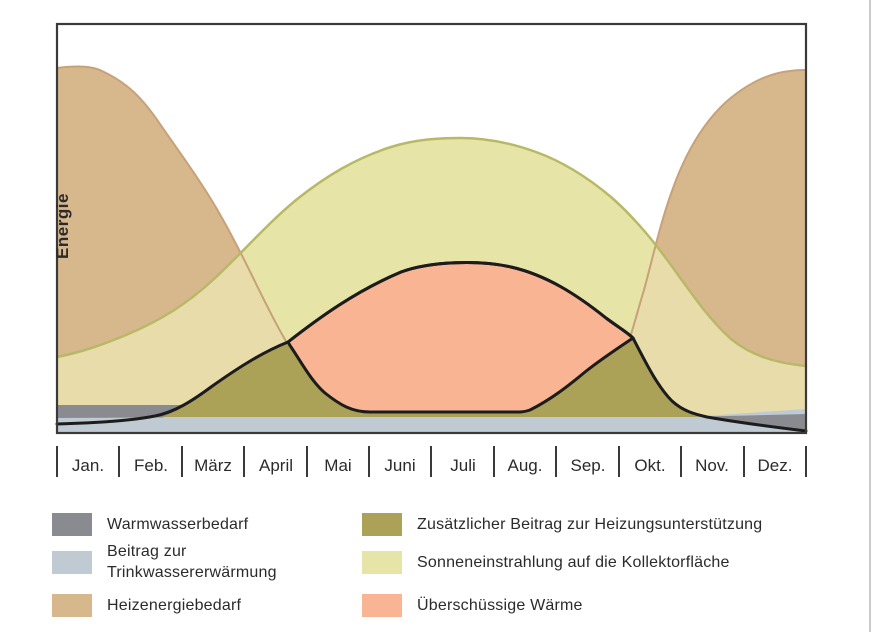 The width and height of the screenshot is (872, 632). What do you see at coordinates (178, 524) in the screenshot?
I see `legend-label: Warmwasserbedarf` at bounding box center [178, 524].